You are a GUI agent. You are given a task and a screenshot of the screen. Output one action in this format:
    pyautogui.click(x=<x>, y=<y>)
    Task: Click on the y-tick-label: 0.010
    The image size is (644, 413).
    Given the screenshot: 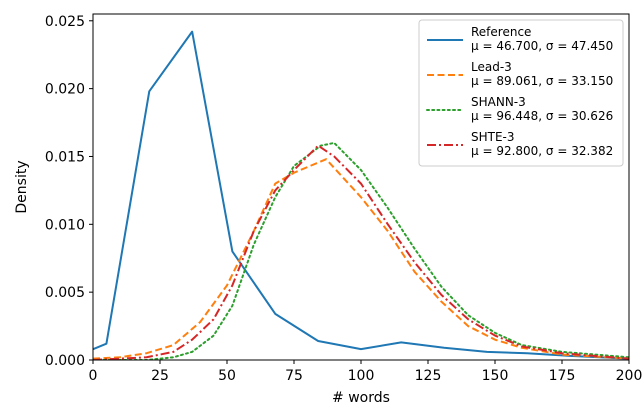 What is the action you would take?
    pyautogui.click(x=65, y=225)
    